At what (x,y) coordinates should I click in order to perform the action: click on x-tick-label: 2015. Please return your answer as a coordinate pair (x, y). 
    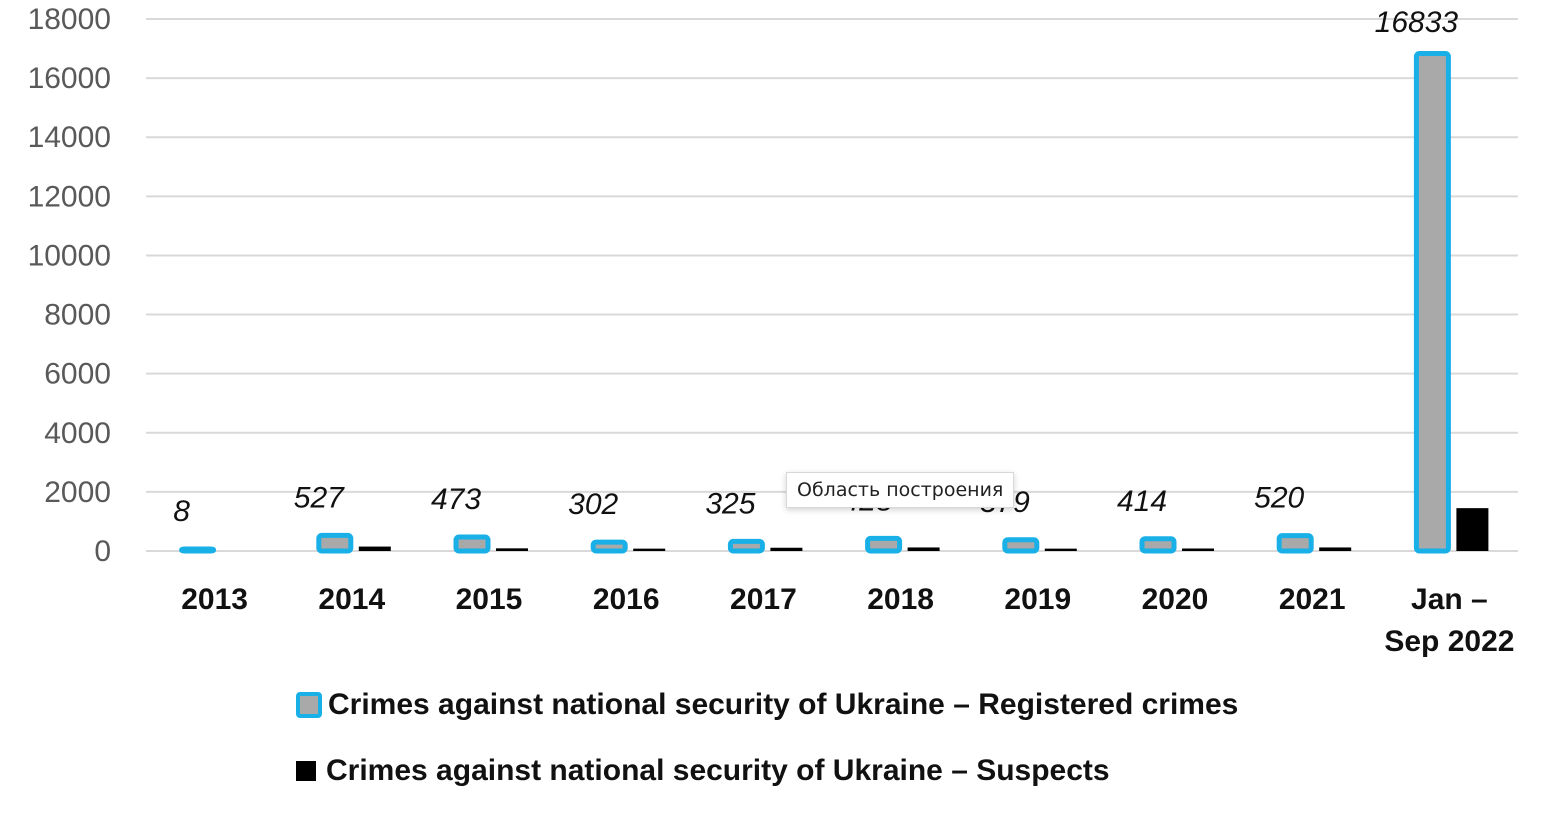
    Looking at the image, I should click on (489, 599).